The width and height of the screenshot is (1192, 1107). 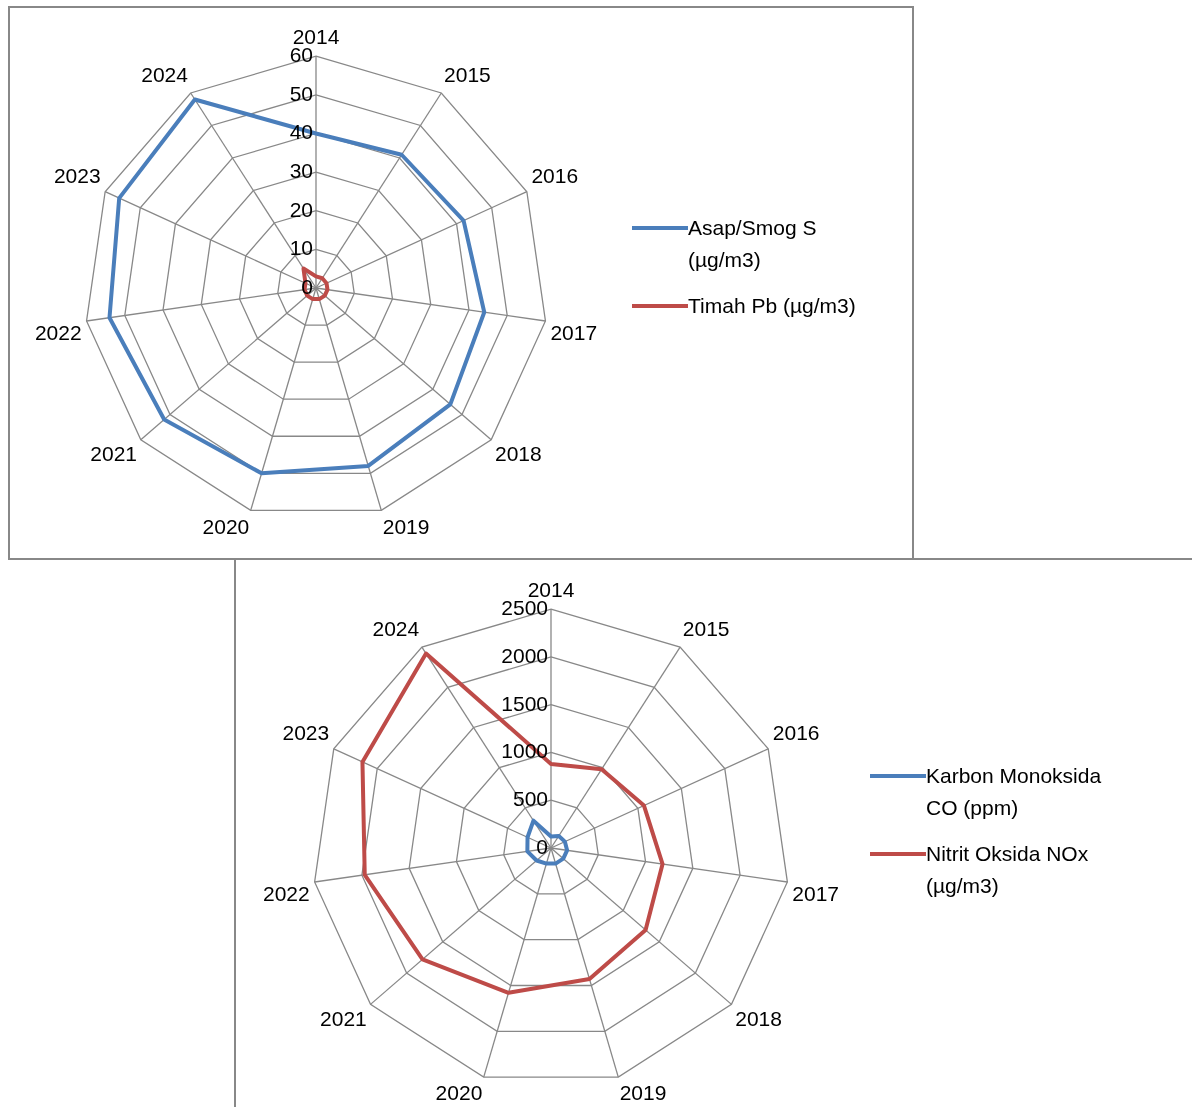 I want to click on y-tick-label: 500, so click(x=530, y=799).